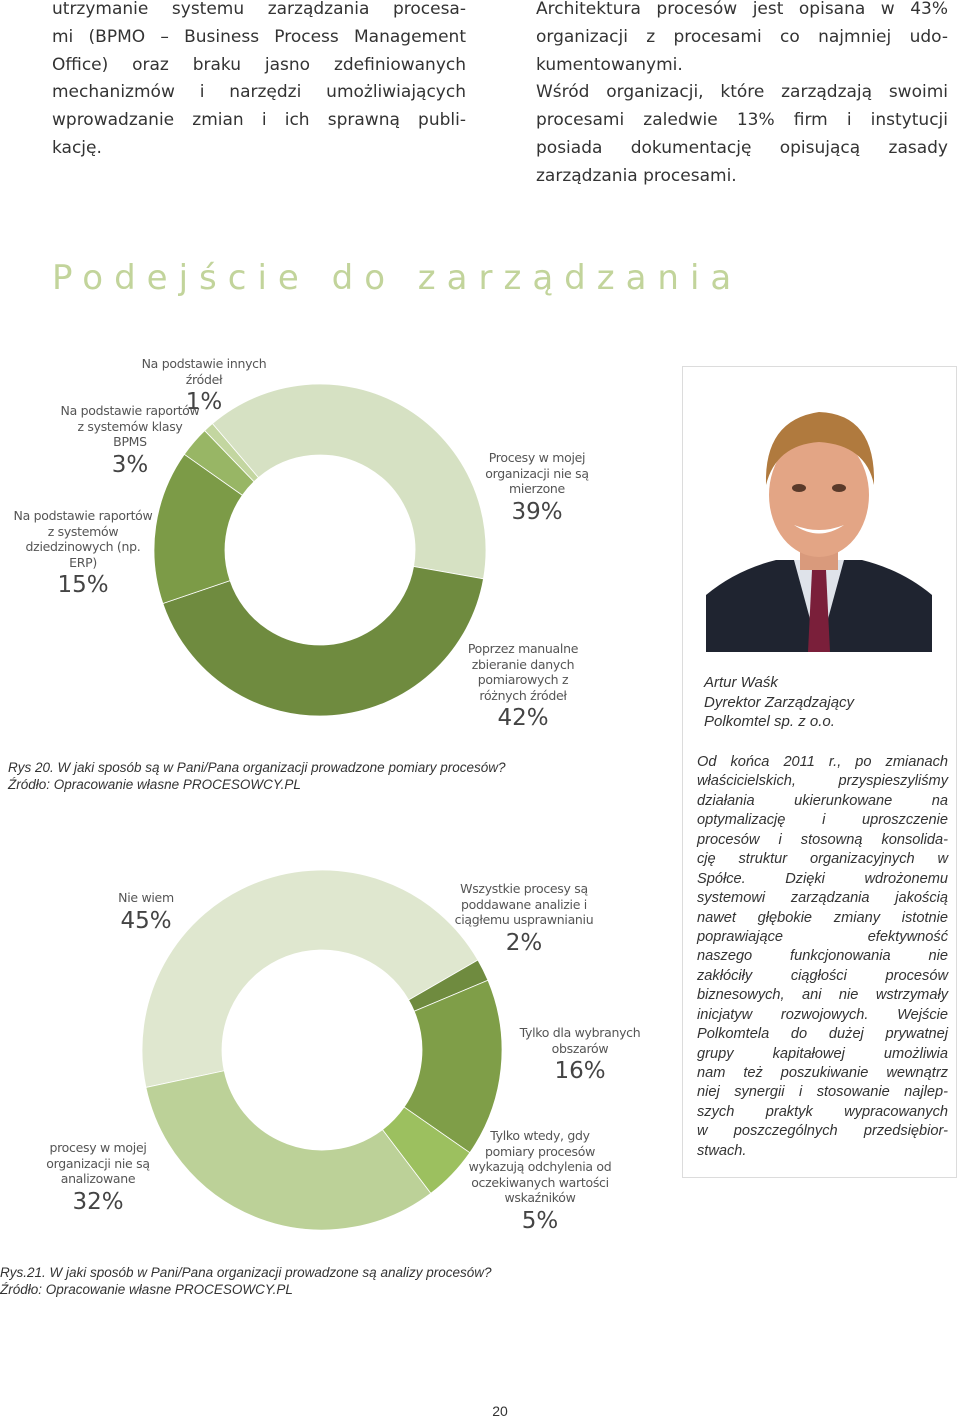  What do you see at coordinates (822, 762) in the screenshot?
I see `quote-line: Od końca 2011 r., po zmianach` at bounding box center [822, 762].